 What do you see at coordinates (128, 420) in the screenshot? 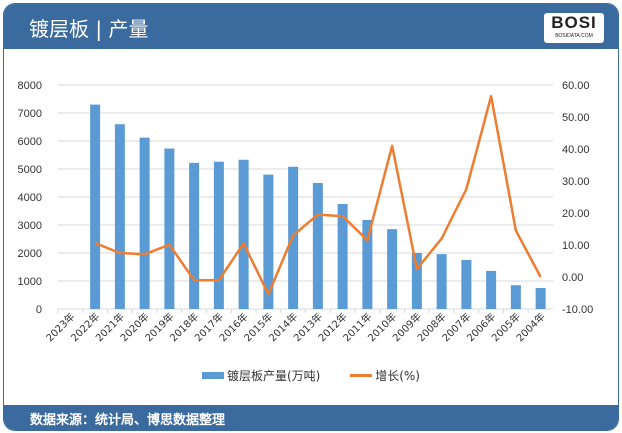
I see `source-text: 数据来源：统计局、博思数据整理` at bounding box center [128, 420].